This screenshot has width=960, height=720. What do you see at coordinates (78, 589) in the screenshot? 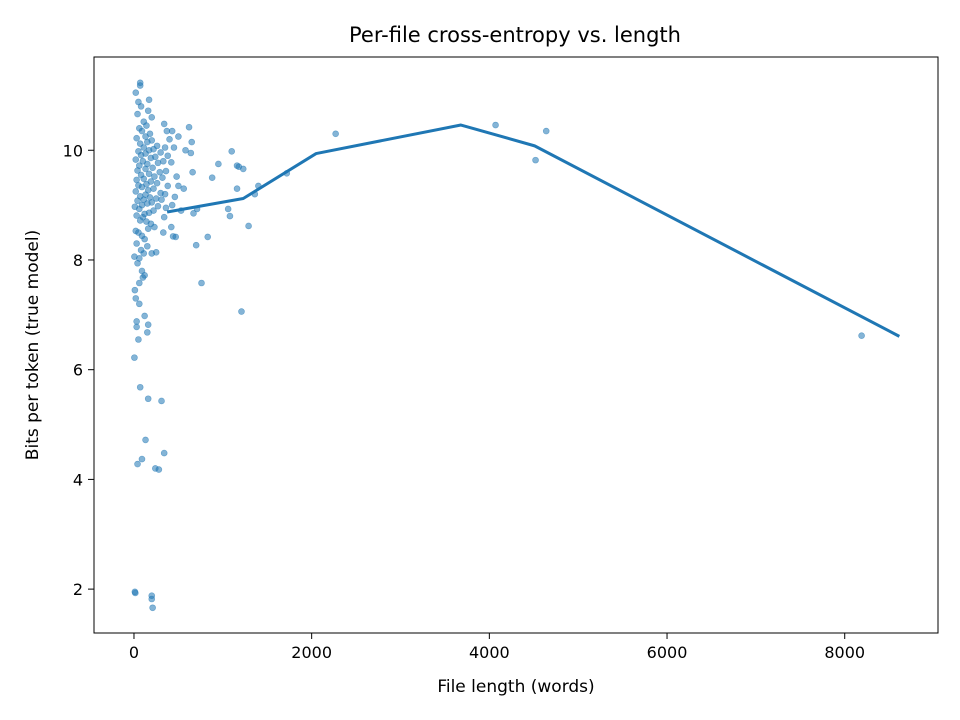
I see `y-tick-label: 2` at bounding box center [78, 589].